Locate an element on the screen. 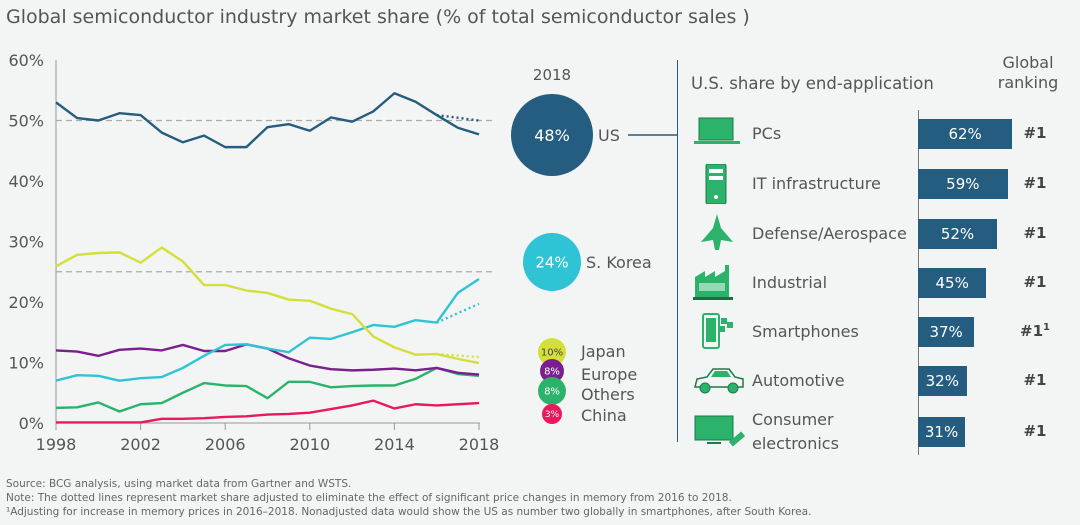 The height and width of the screenshot is (525, 1080). y-tick-label: 40% is located at coordinates (26, 181).